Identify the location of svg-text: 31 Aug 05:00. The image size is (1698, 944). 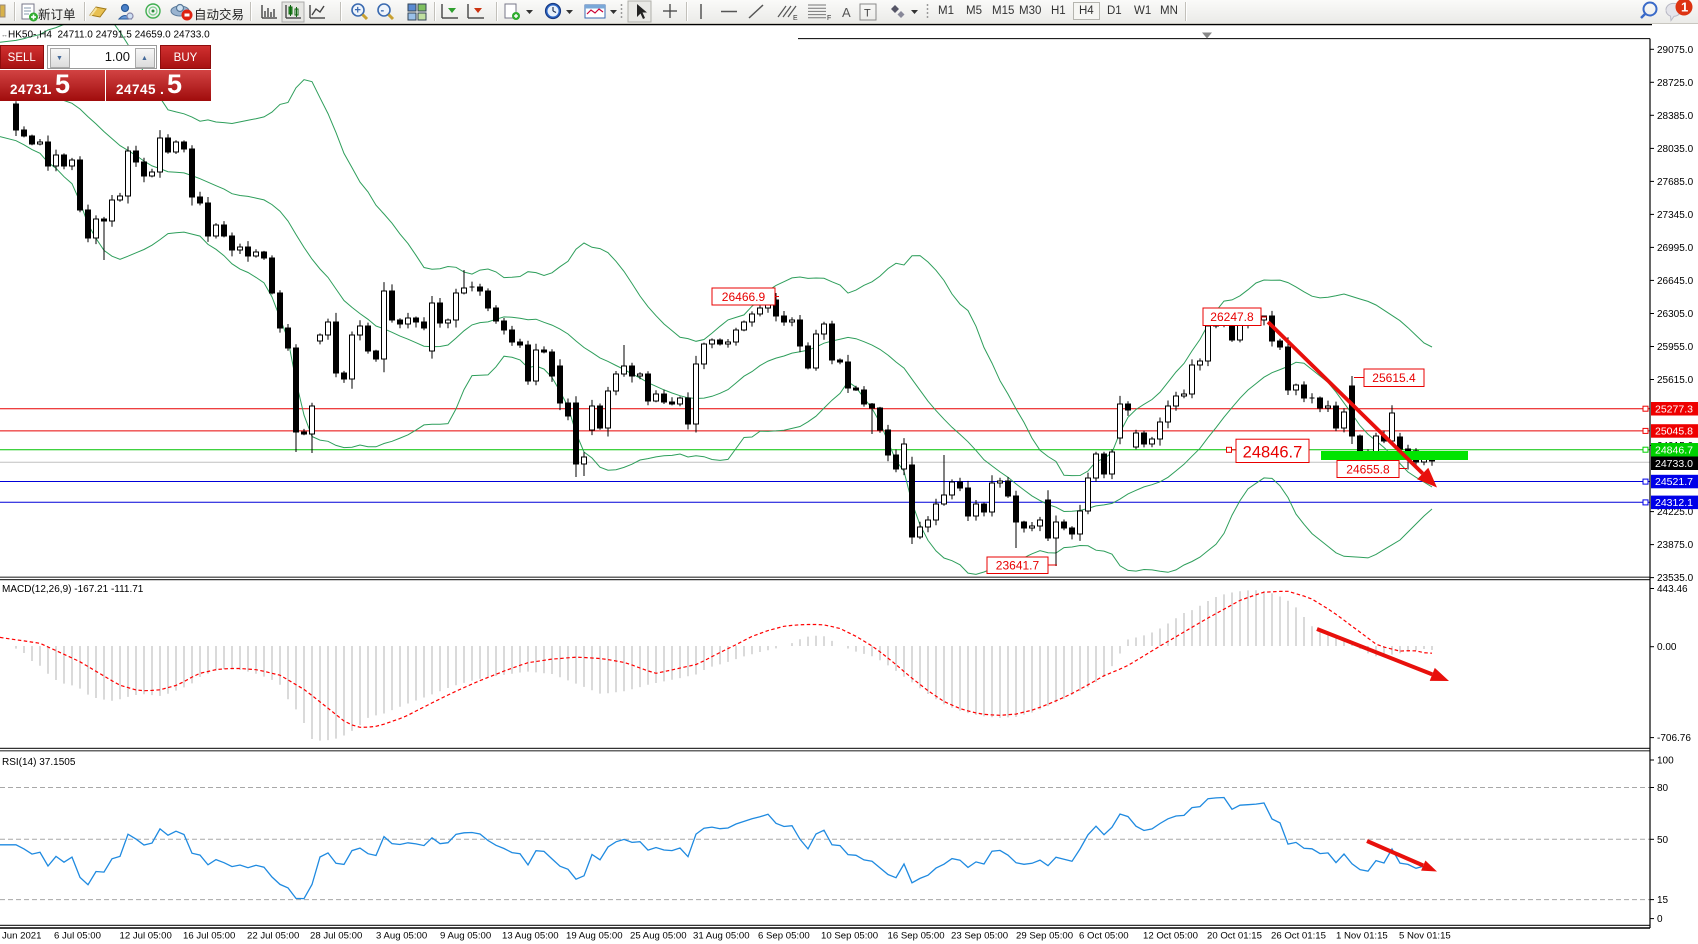
(721, 936).